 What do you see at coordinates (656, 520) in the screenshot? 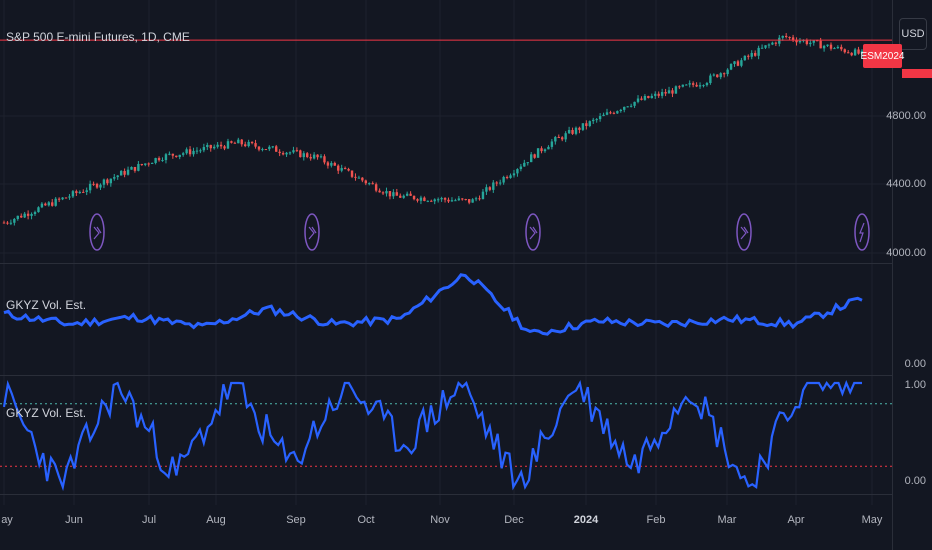
I see `time-label-feb: Feb` at bounding box center [656, 520].